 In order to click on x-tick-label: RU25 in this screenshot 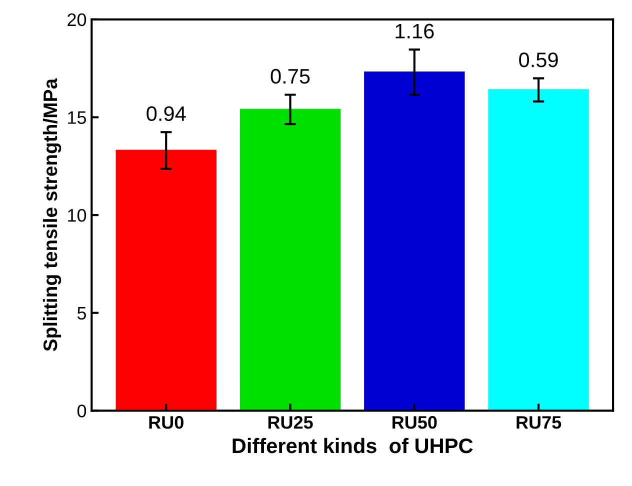, I will do `click(290, 422)`.